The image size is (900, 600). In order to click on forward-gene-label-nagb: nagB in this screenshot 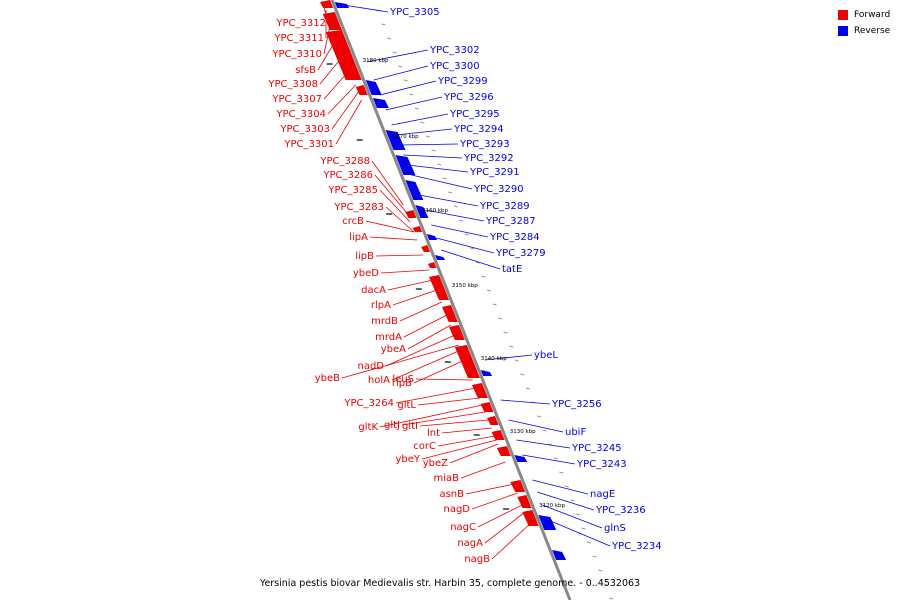, I will do `click(477, 559)`.